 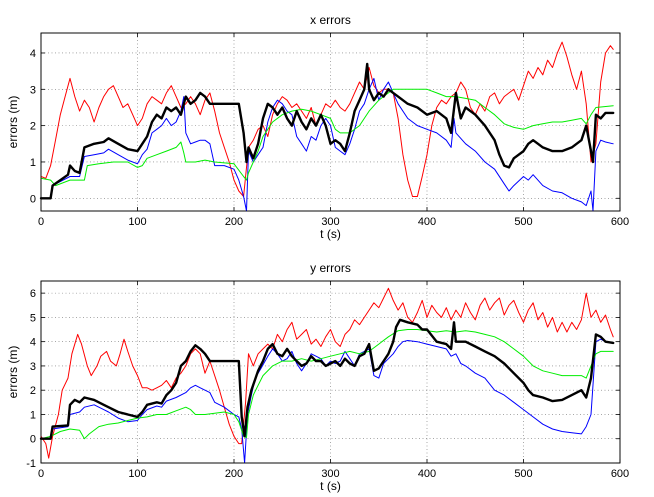 I want to click on y-errors-xtick-label-6: 600, so click(x=620, y=474).